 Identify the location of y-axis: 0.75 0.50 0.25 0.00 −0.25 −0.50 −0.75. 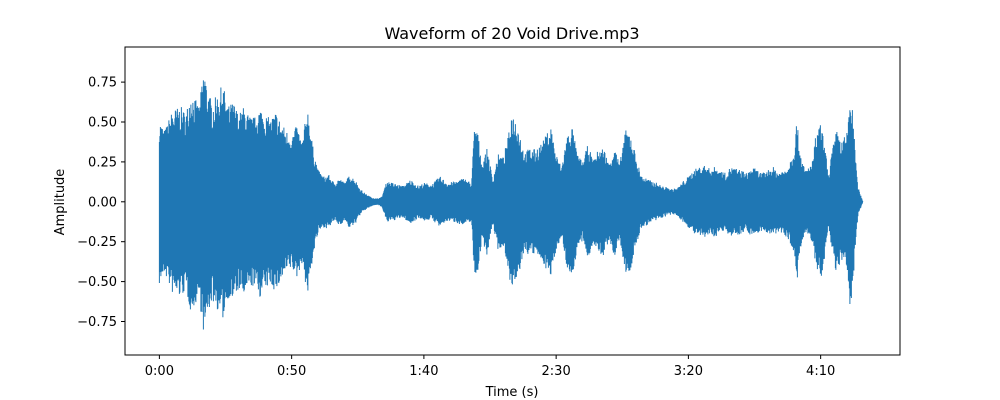
(101, 203).